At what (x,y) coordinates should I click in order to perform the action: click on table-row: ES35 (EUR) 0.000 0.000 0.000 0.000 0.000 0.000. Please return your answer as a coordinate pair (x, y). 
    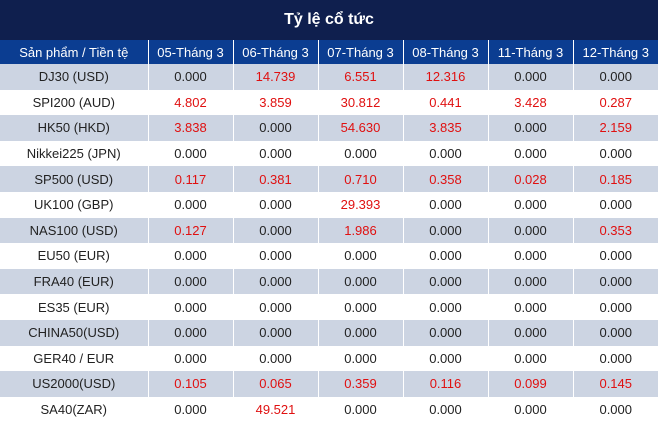
    Looking at the image, I should click on (329, 307).